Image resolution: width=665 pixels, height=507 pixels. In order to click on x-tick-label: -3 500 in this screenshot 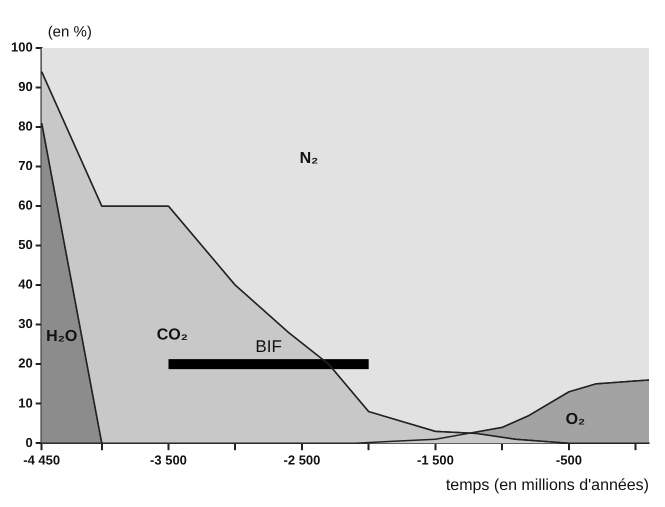, I will do `click(168, 460)`.